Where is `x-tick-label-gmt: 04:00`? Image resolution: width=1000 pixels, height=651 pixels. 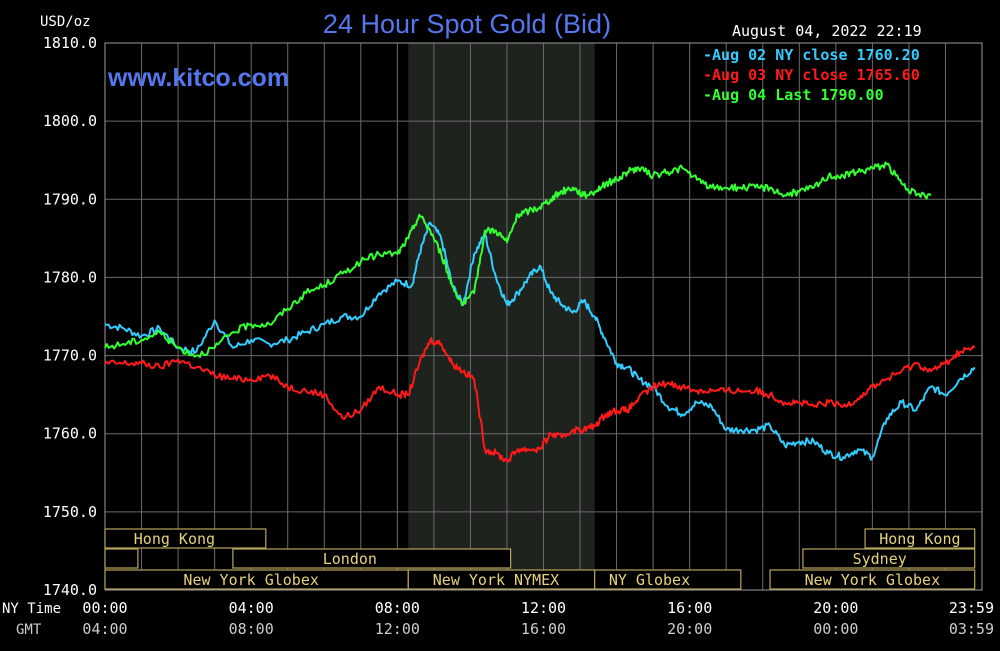 x-tick-label-gmt: 04:00 is located at coordinates (104, 629).